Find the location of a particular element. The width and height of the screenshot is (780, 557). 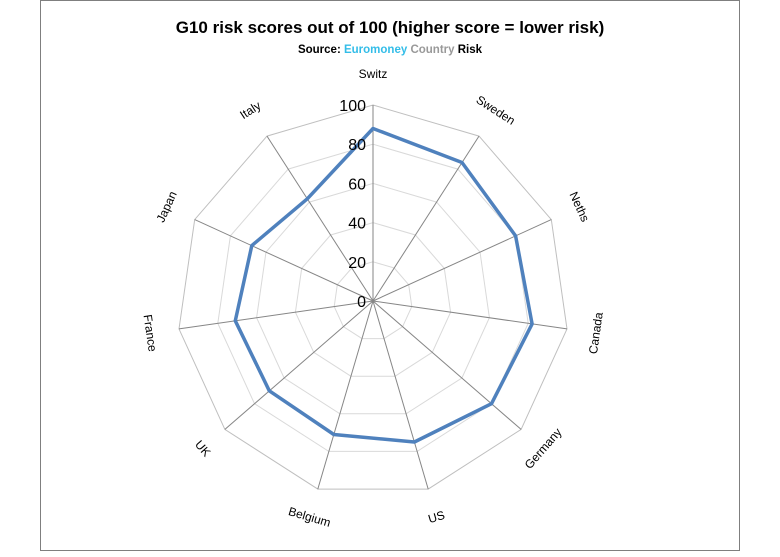

data-point-switz is located at coordinates (373, 128).